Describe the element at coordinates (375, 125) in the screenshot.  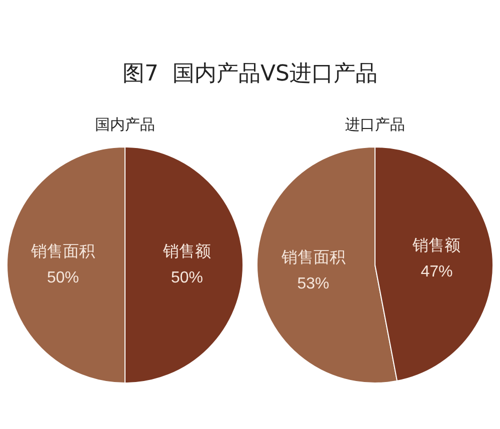
I see `chart-title: 进口产品` at that location.